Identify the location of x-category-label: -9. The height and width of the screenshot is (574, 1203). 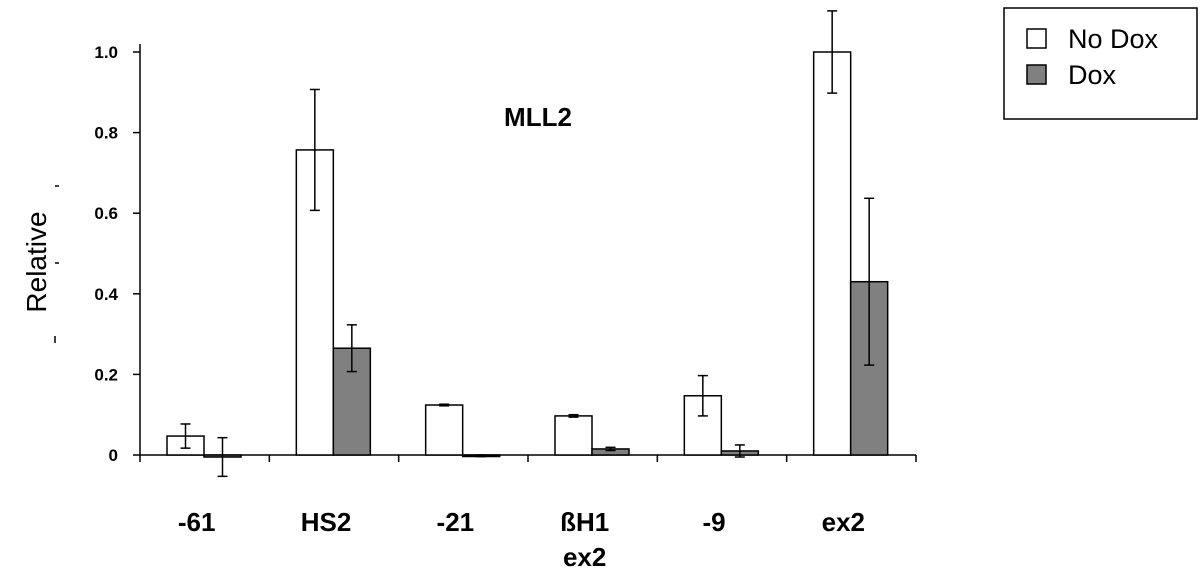
(713, 522).